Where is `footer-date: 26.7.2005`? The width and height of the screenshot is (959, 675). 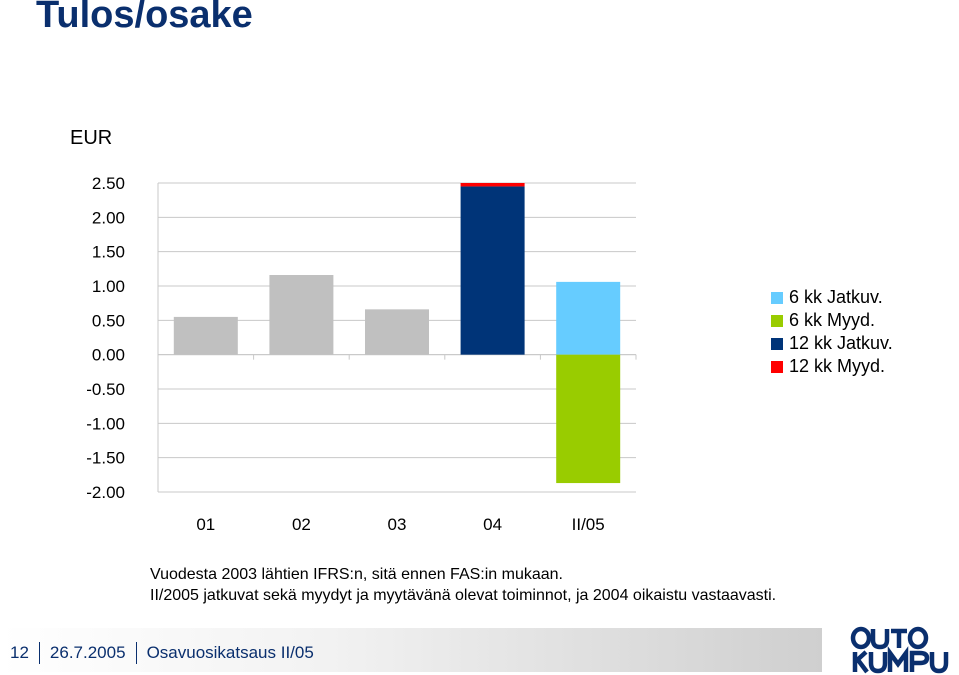 footer-date: 26.7.2005 is located at coordinates (87, 652).